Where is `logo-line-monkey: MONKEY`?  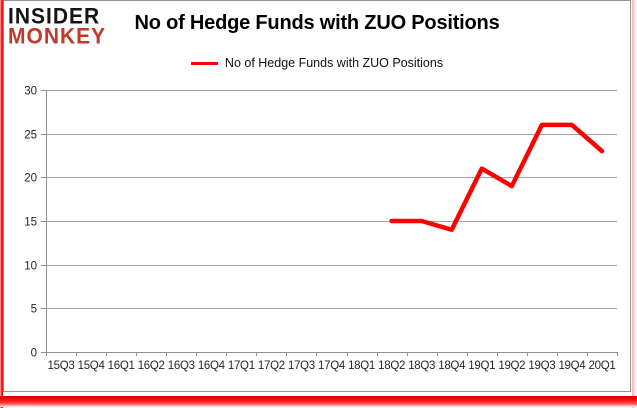 logo-line-monkey: MONKEY is located at coordinates (57, 36).